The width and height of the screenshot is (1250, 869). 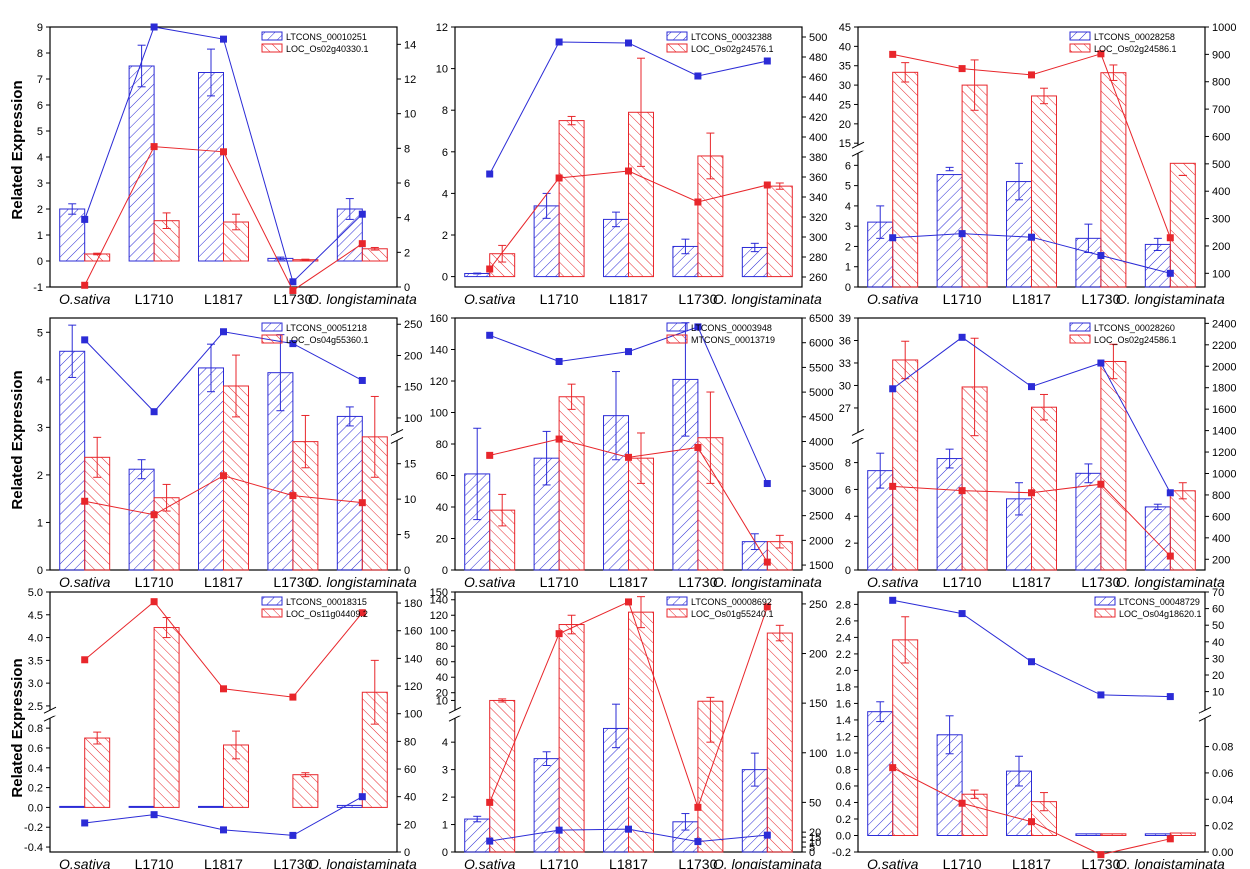 I want to click on right-tick-label: 5500, so click(x=821, y=368).